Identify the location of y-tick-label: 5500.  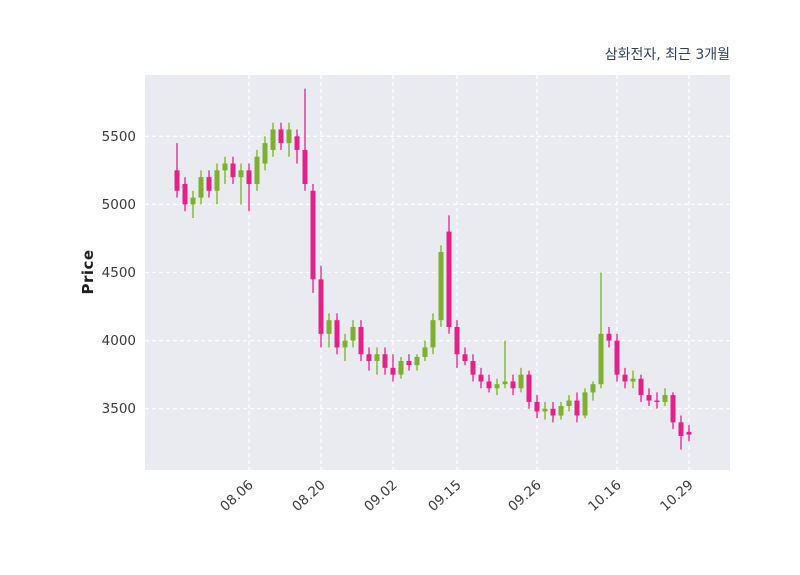
(119, 137).